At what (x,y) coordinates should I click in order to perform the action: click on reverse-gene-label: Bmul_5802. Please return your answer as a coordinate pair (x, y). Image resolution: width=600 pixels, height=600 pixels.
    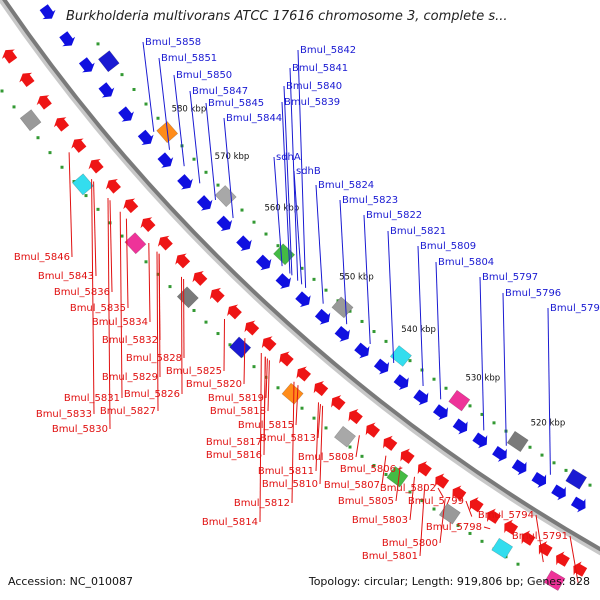
    Looking at the image, I should click on (408, 488).